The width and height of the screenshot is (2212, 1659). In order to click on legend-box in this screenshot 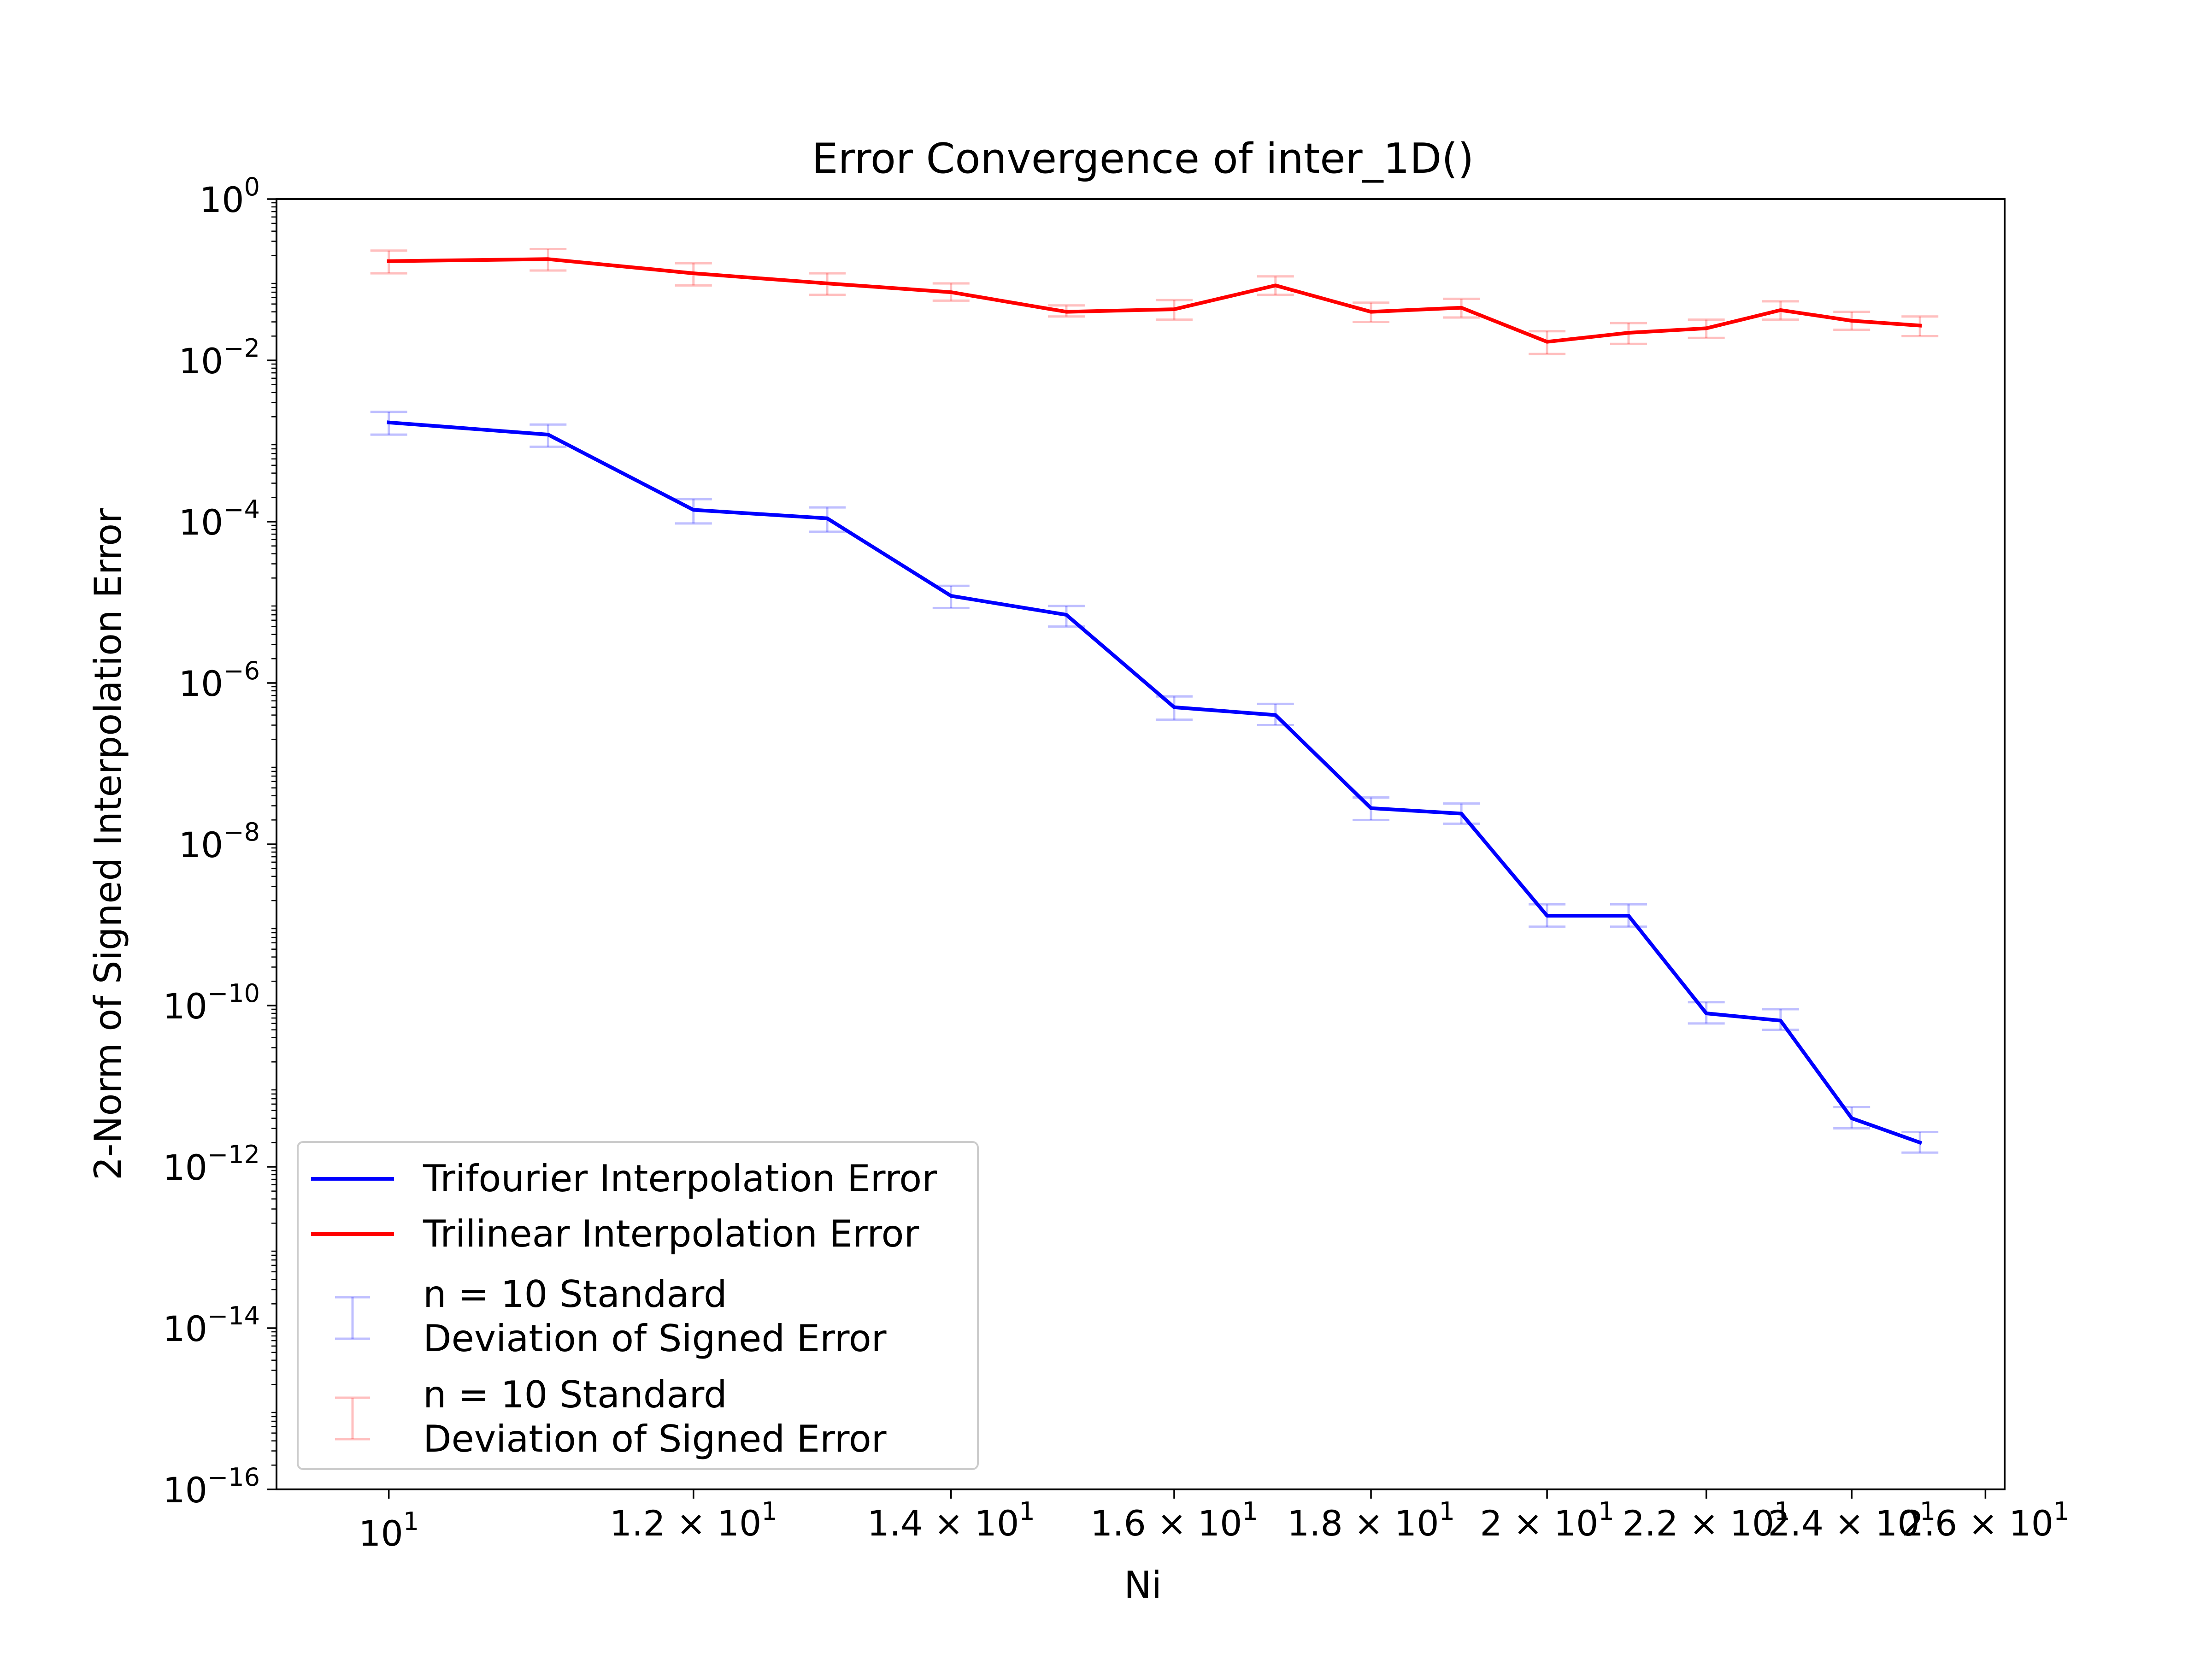, I will do `click(638, 1305)`.